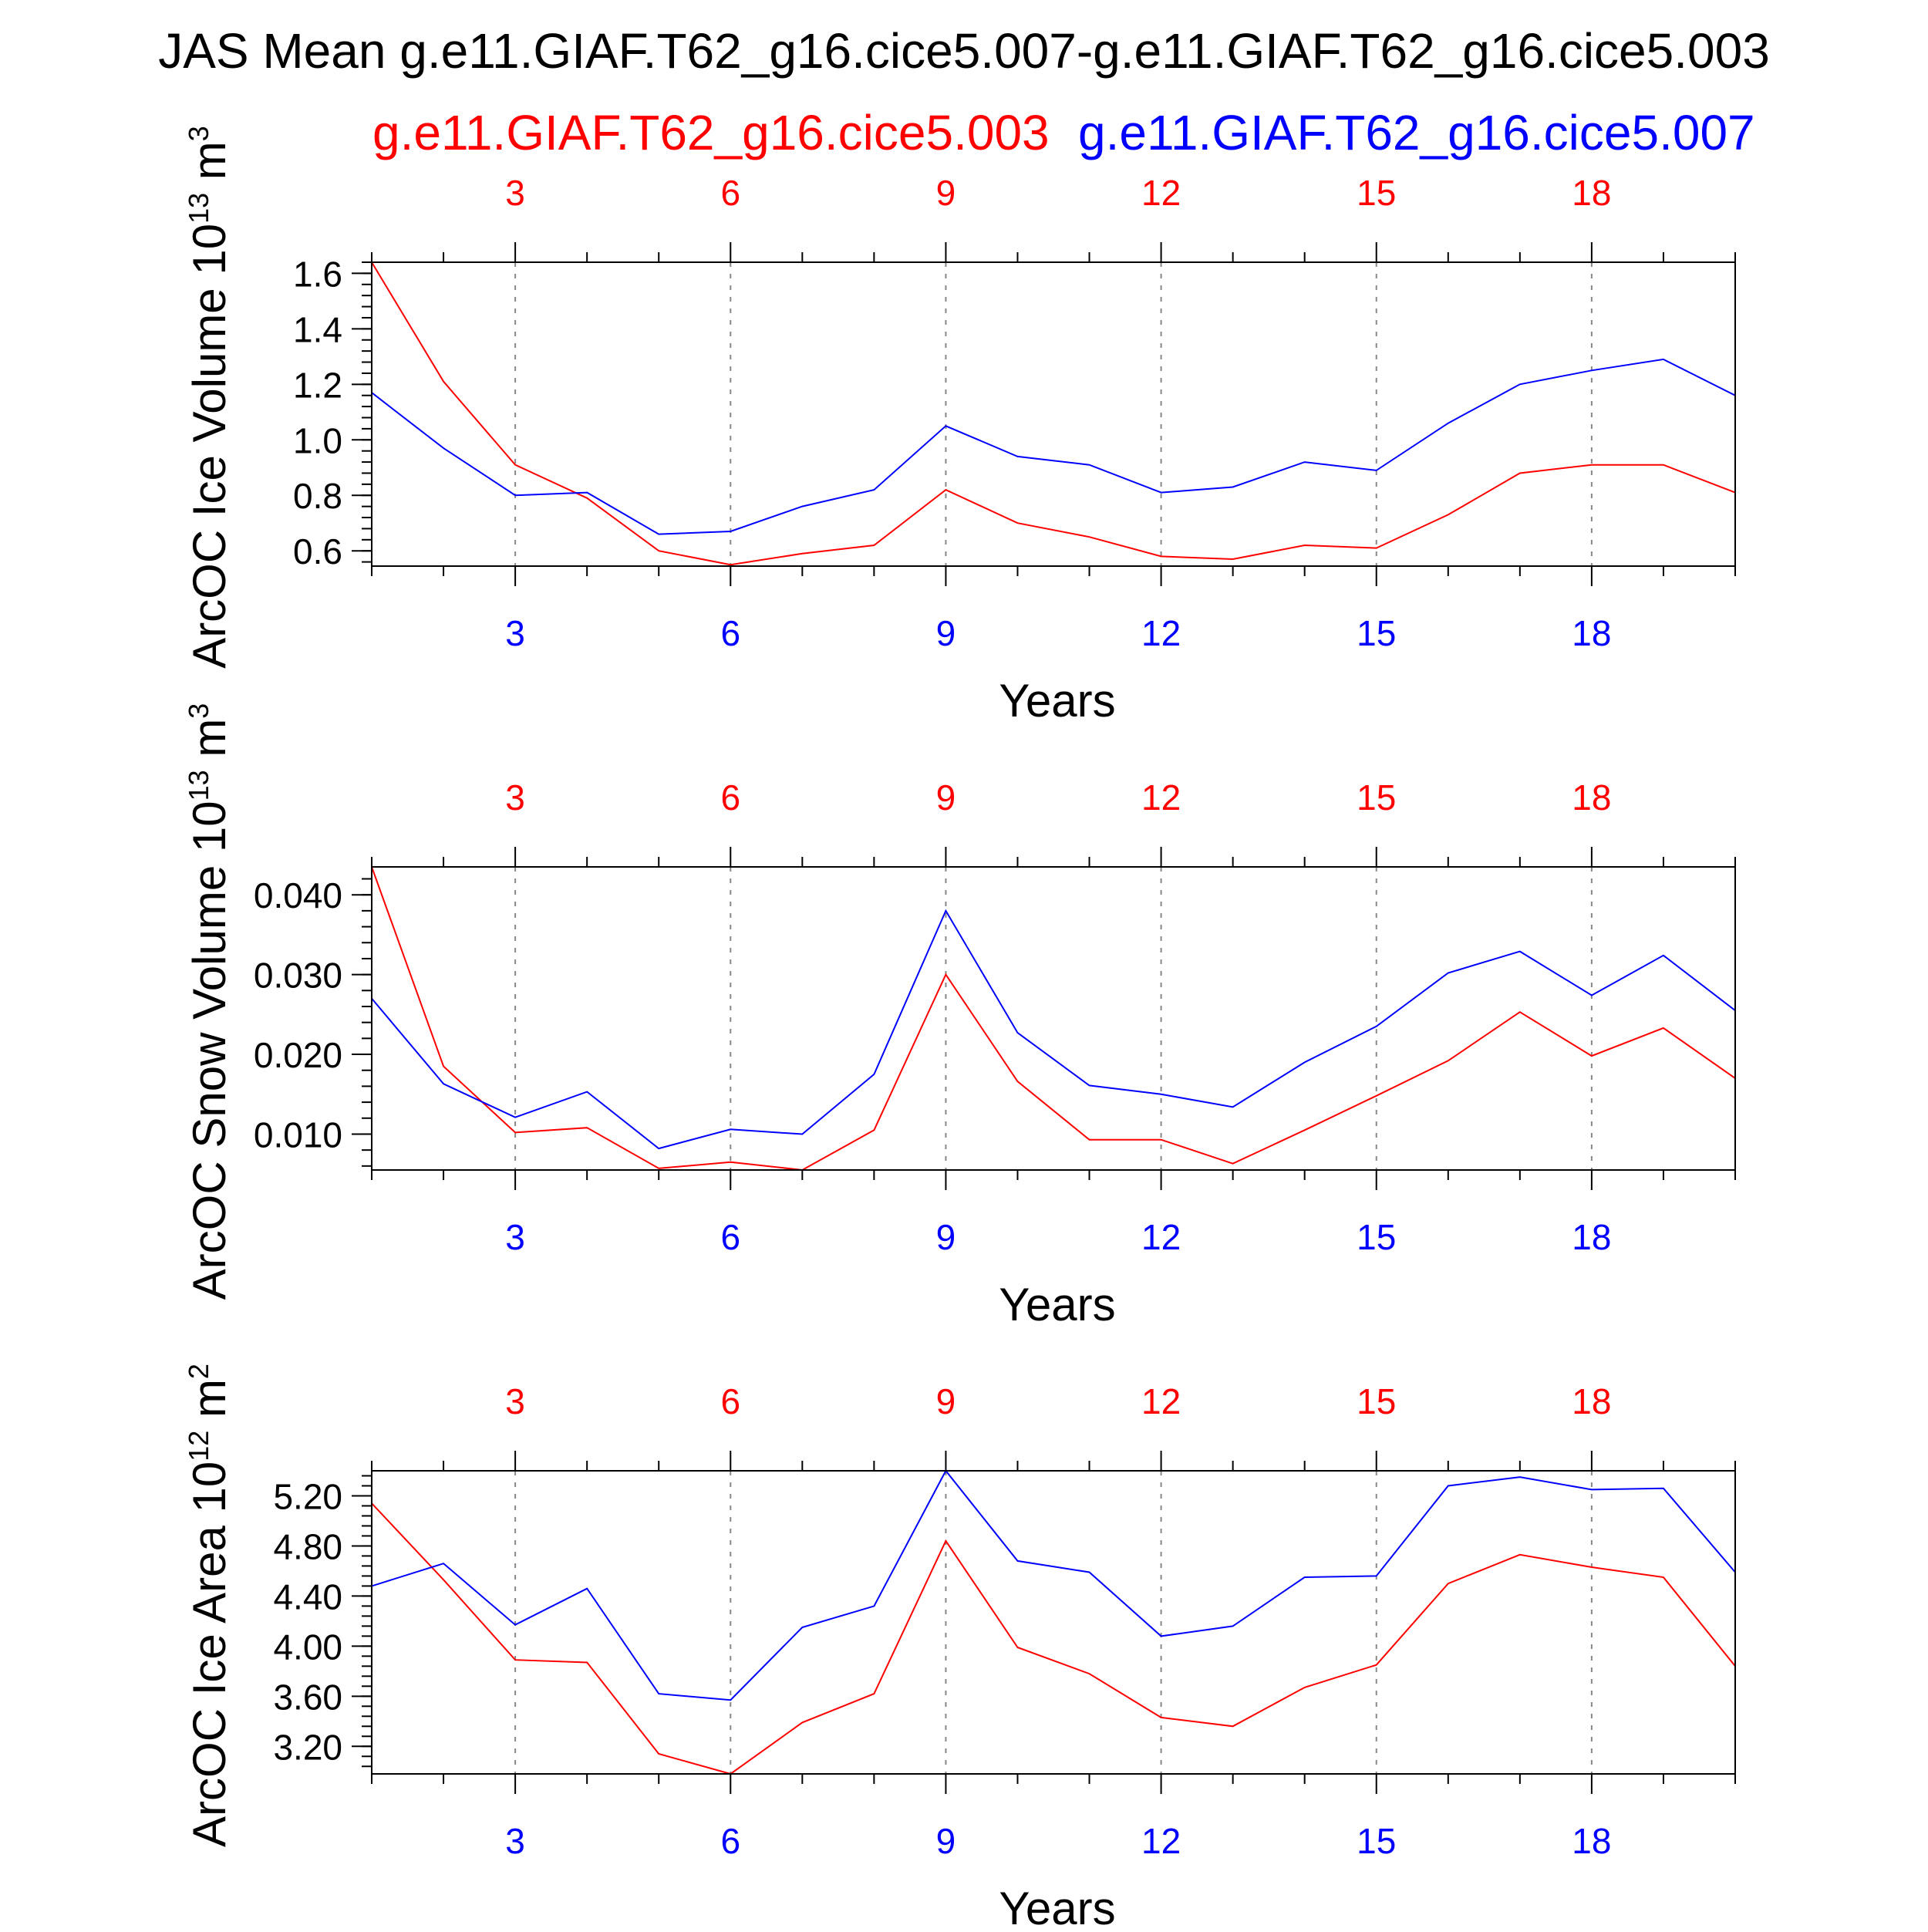 The height and width of the screenshot is (1932, 1928). Describe the element at coordinates (209, 1001) in the screenshot. I see `y-axis-title: ArcOC Snow Volume 1013 m3` at that location.